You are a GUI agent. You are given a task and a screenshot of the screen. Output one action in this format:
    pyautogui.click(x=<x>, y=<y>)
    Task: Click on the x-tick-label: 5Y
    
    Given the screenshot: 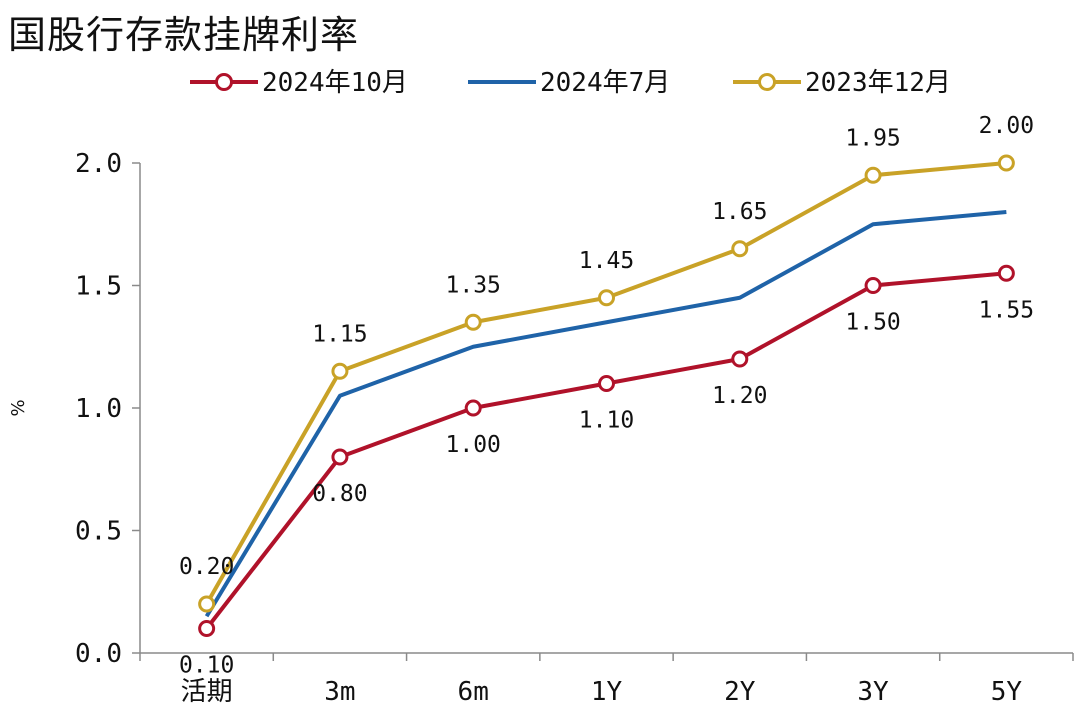 What is the action you would take?
    pyautogui.click(x=1007, y=692)
    